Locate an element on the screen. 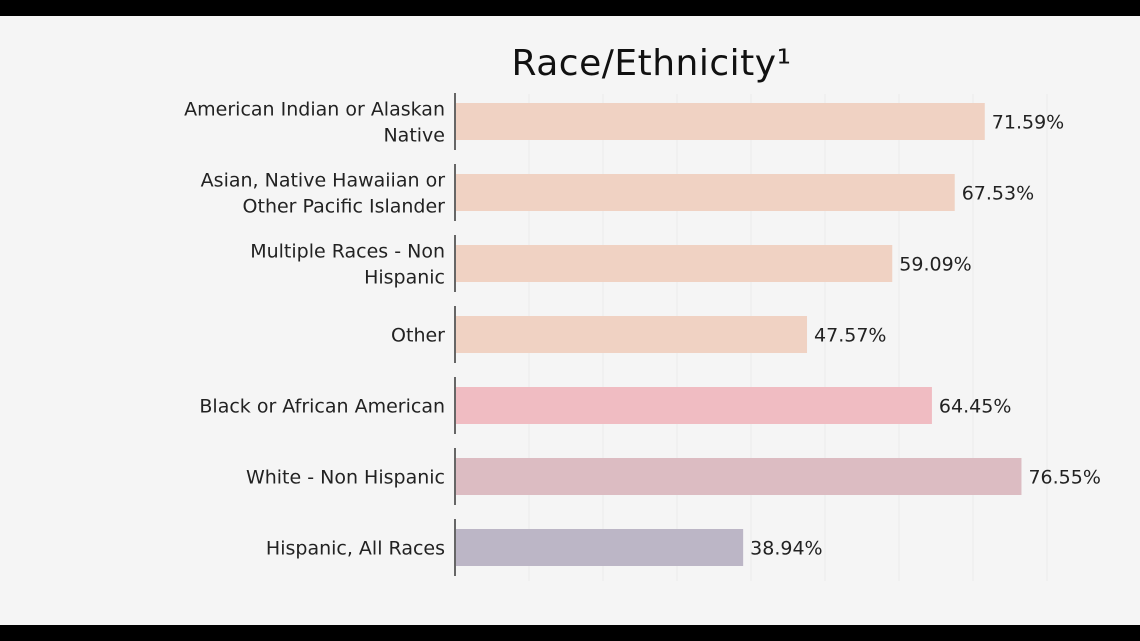 This screenshot has width=1140, height=641. category-label: Other is located at coordinates (418, 336).